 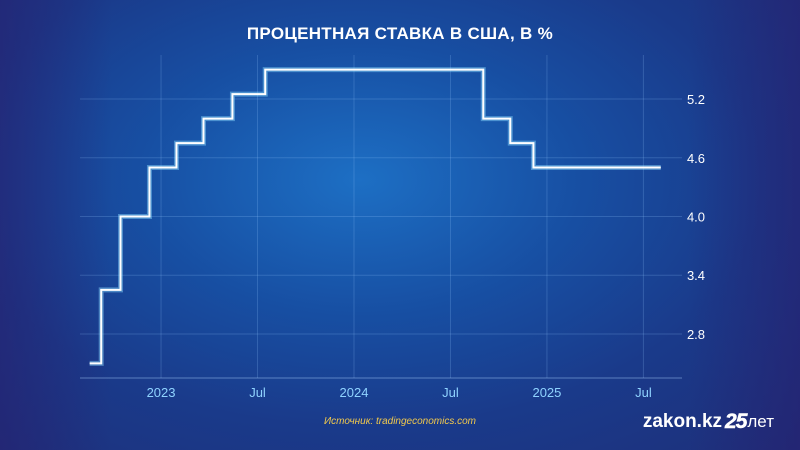 I want to click on x-tick-label-3: Jul, so click(x=450, y=392).